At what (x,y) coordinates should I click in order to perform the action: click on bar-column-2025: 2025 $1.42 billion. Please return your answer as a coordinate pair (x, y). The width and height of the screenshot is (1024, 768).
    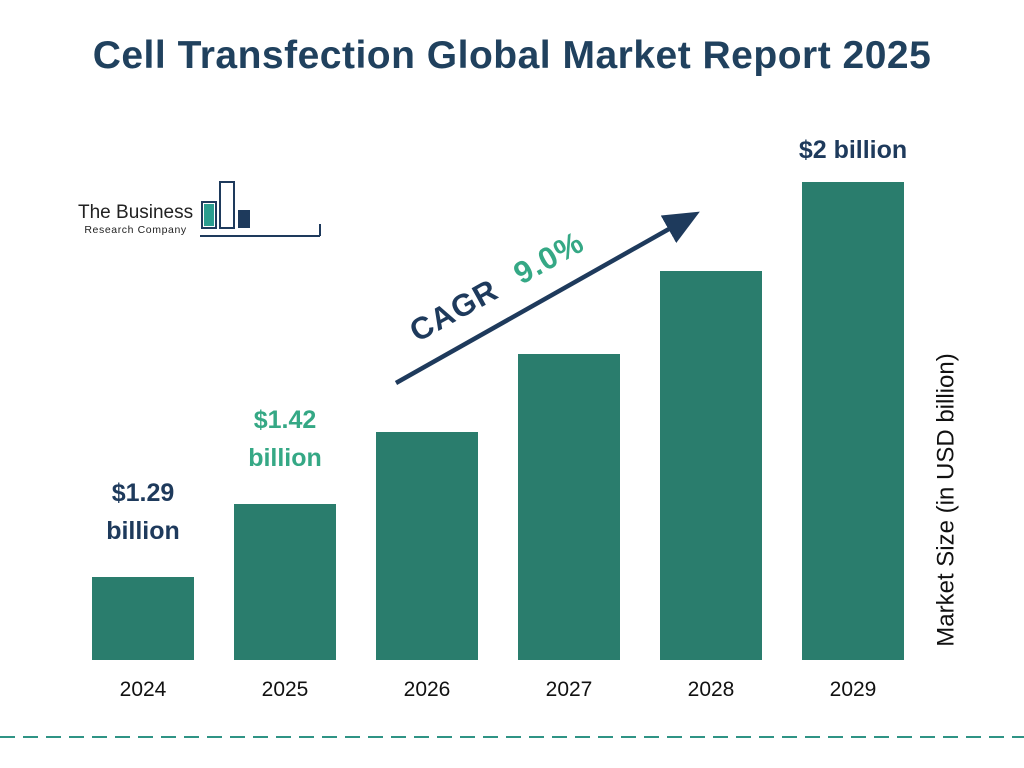
    Looking at the image, I should click on (285, 440).